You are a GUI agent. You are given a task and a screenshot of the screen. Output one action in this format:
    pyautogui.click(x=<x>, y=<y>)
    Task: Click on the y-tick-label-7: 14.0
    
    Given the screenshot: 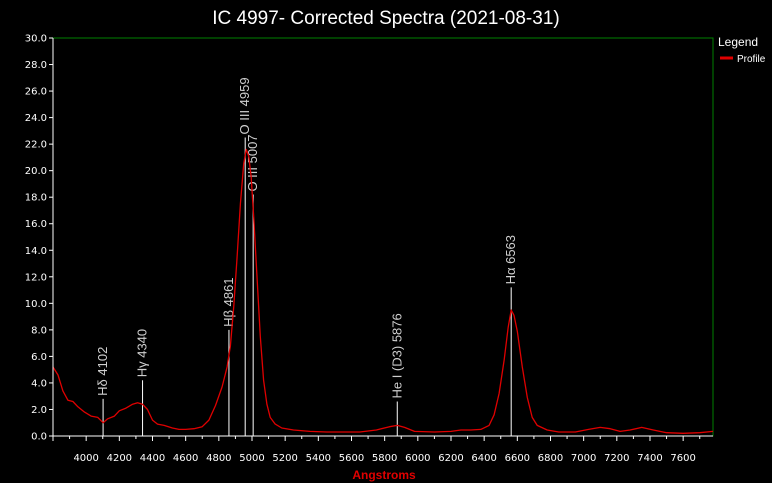 What is the action you would take?
    pyautogui.click(x=36, y=251)
    